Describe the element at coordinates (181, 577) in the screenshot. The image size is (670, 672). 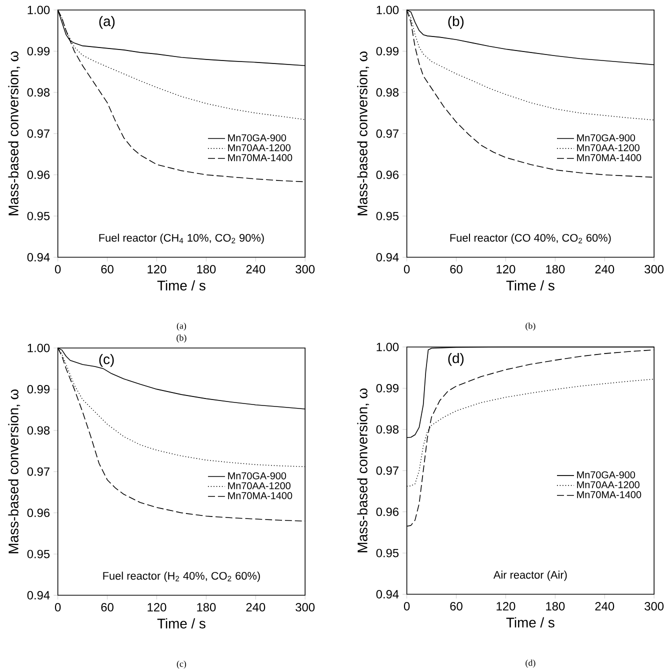
I see `annotation: Fuel reactor (H$_{2}$ 40%, CO$_{2}$ 60%)` at that location.